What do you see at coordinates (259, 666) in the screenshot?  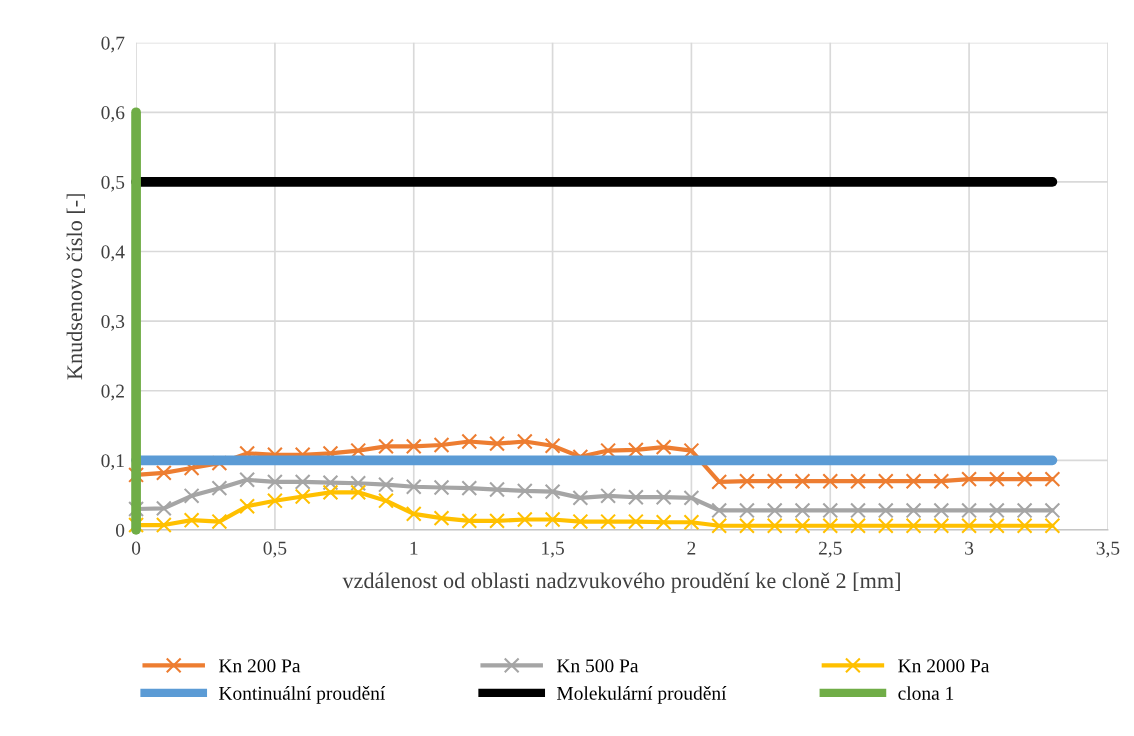 I see `legend-label: Kn 200 Pa` at bounding box center [259, 666].